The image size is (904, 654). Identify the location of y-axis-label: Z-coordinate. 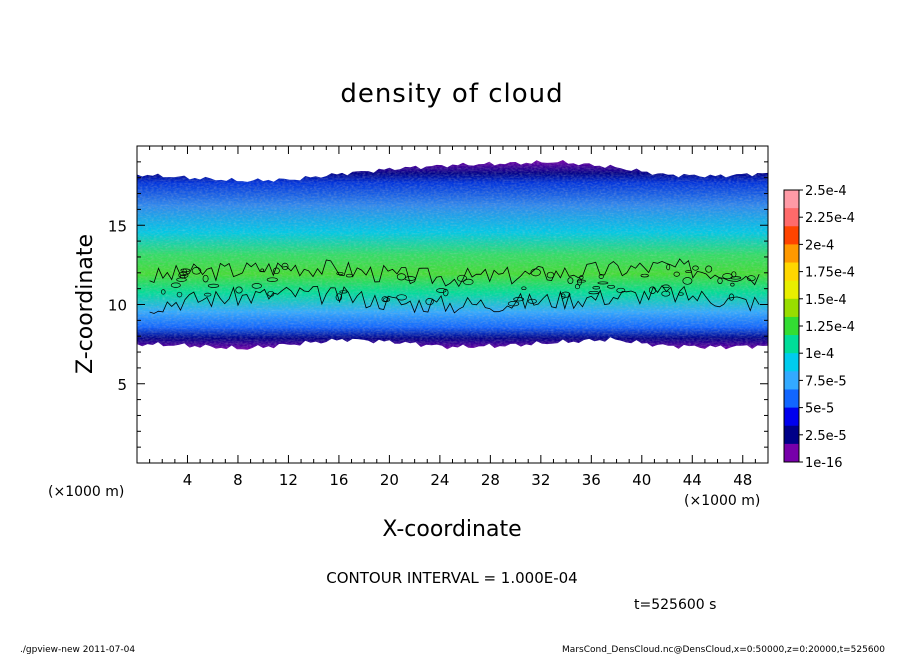
(85, 304).